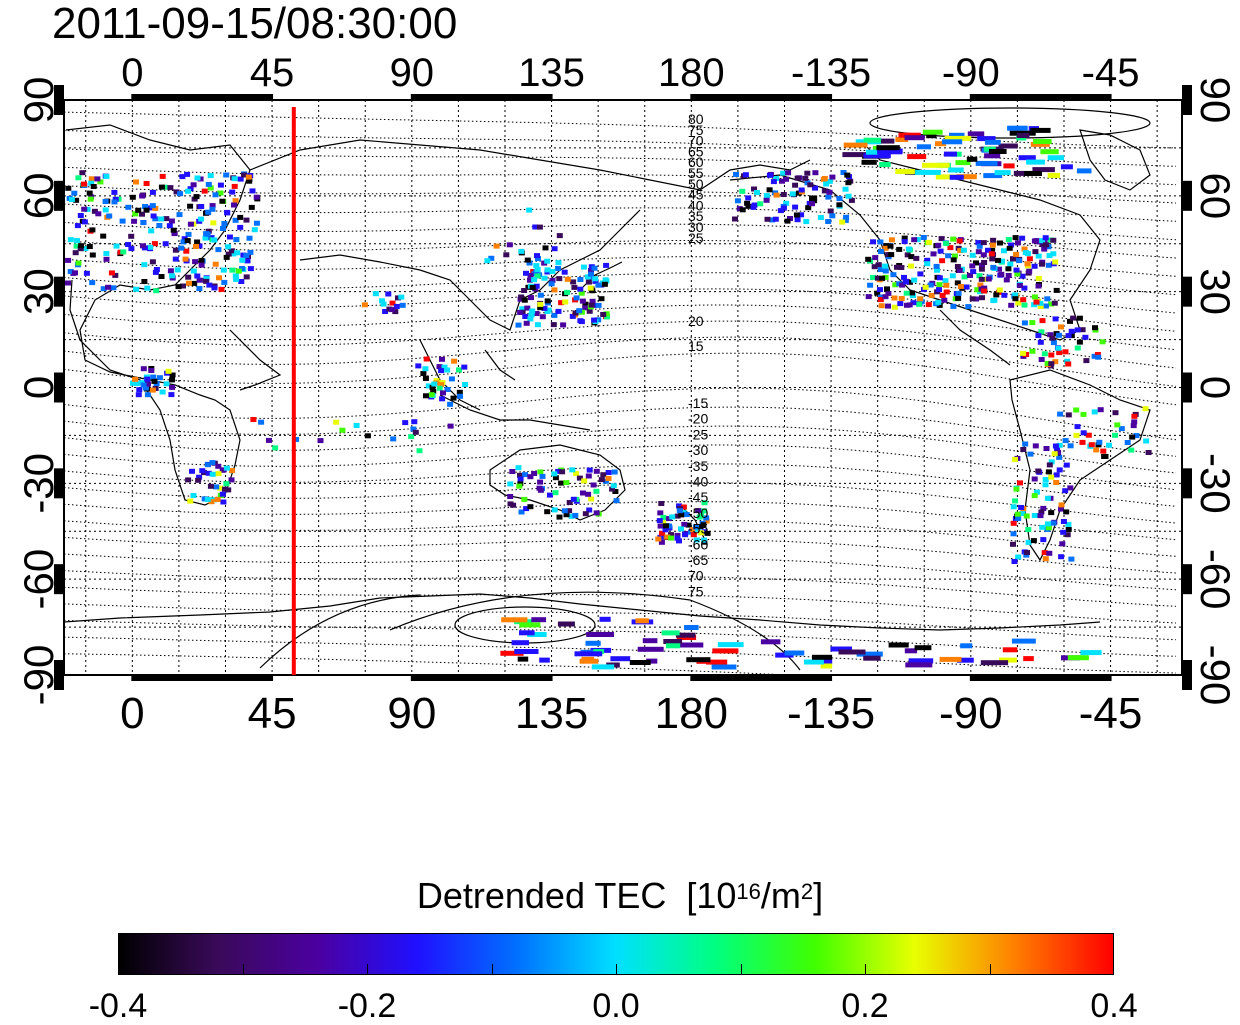 This screenshot has width=1240, height=1025. Describe the element at coordinates (38, 100) in the screenshot. I see `lat-tick-label-left: 90` at that location.